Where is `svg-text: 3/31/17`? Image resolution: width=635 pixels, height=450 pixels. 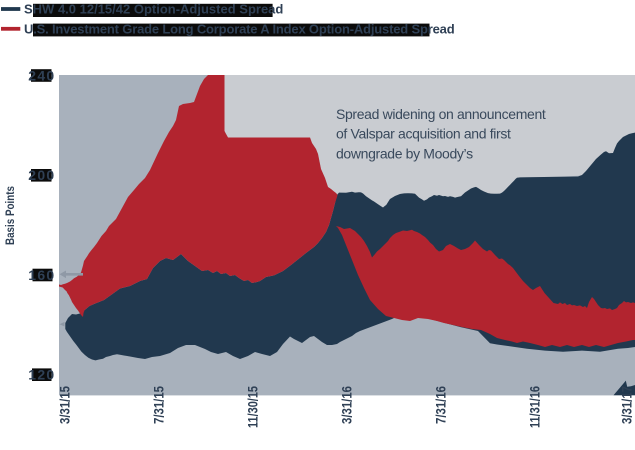 svg-text: 3/31/17 is located at coordinates (627, 405).